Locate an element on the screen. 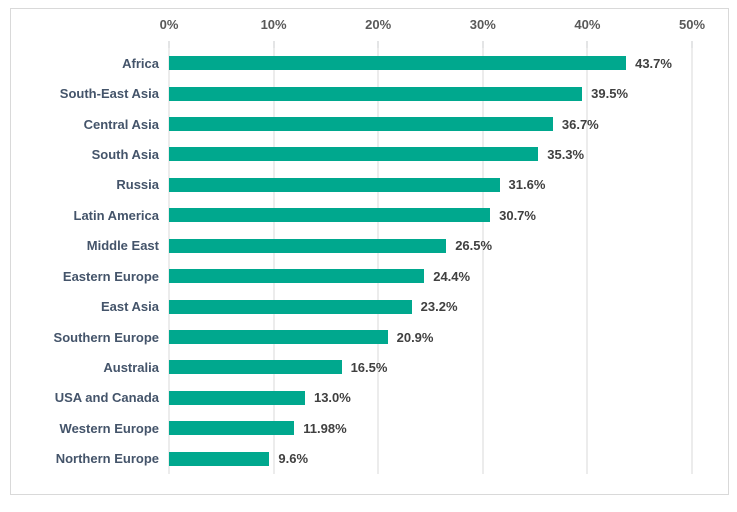 This screenshot has width=737, height=512. bar-row: South Asia 35.3% is located at coordinates (351, 154).